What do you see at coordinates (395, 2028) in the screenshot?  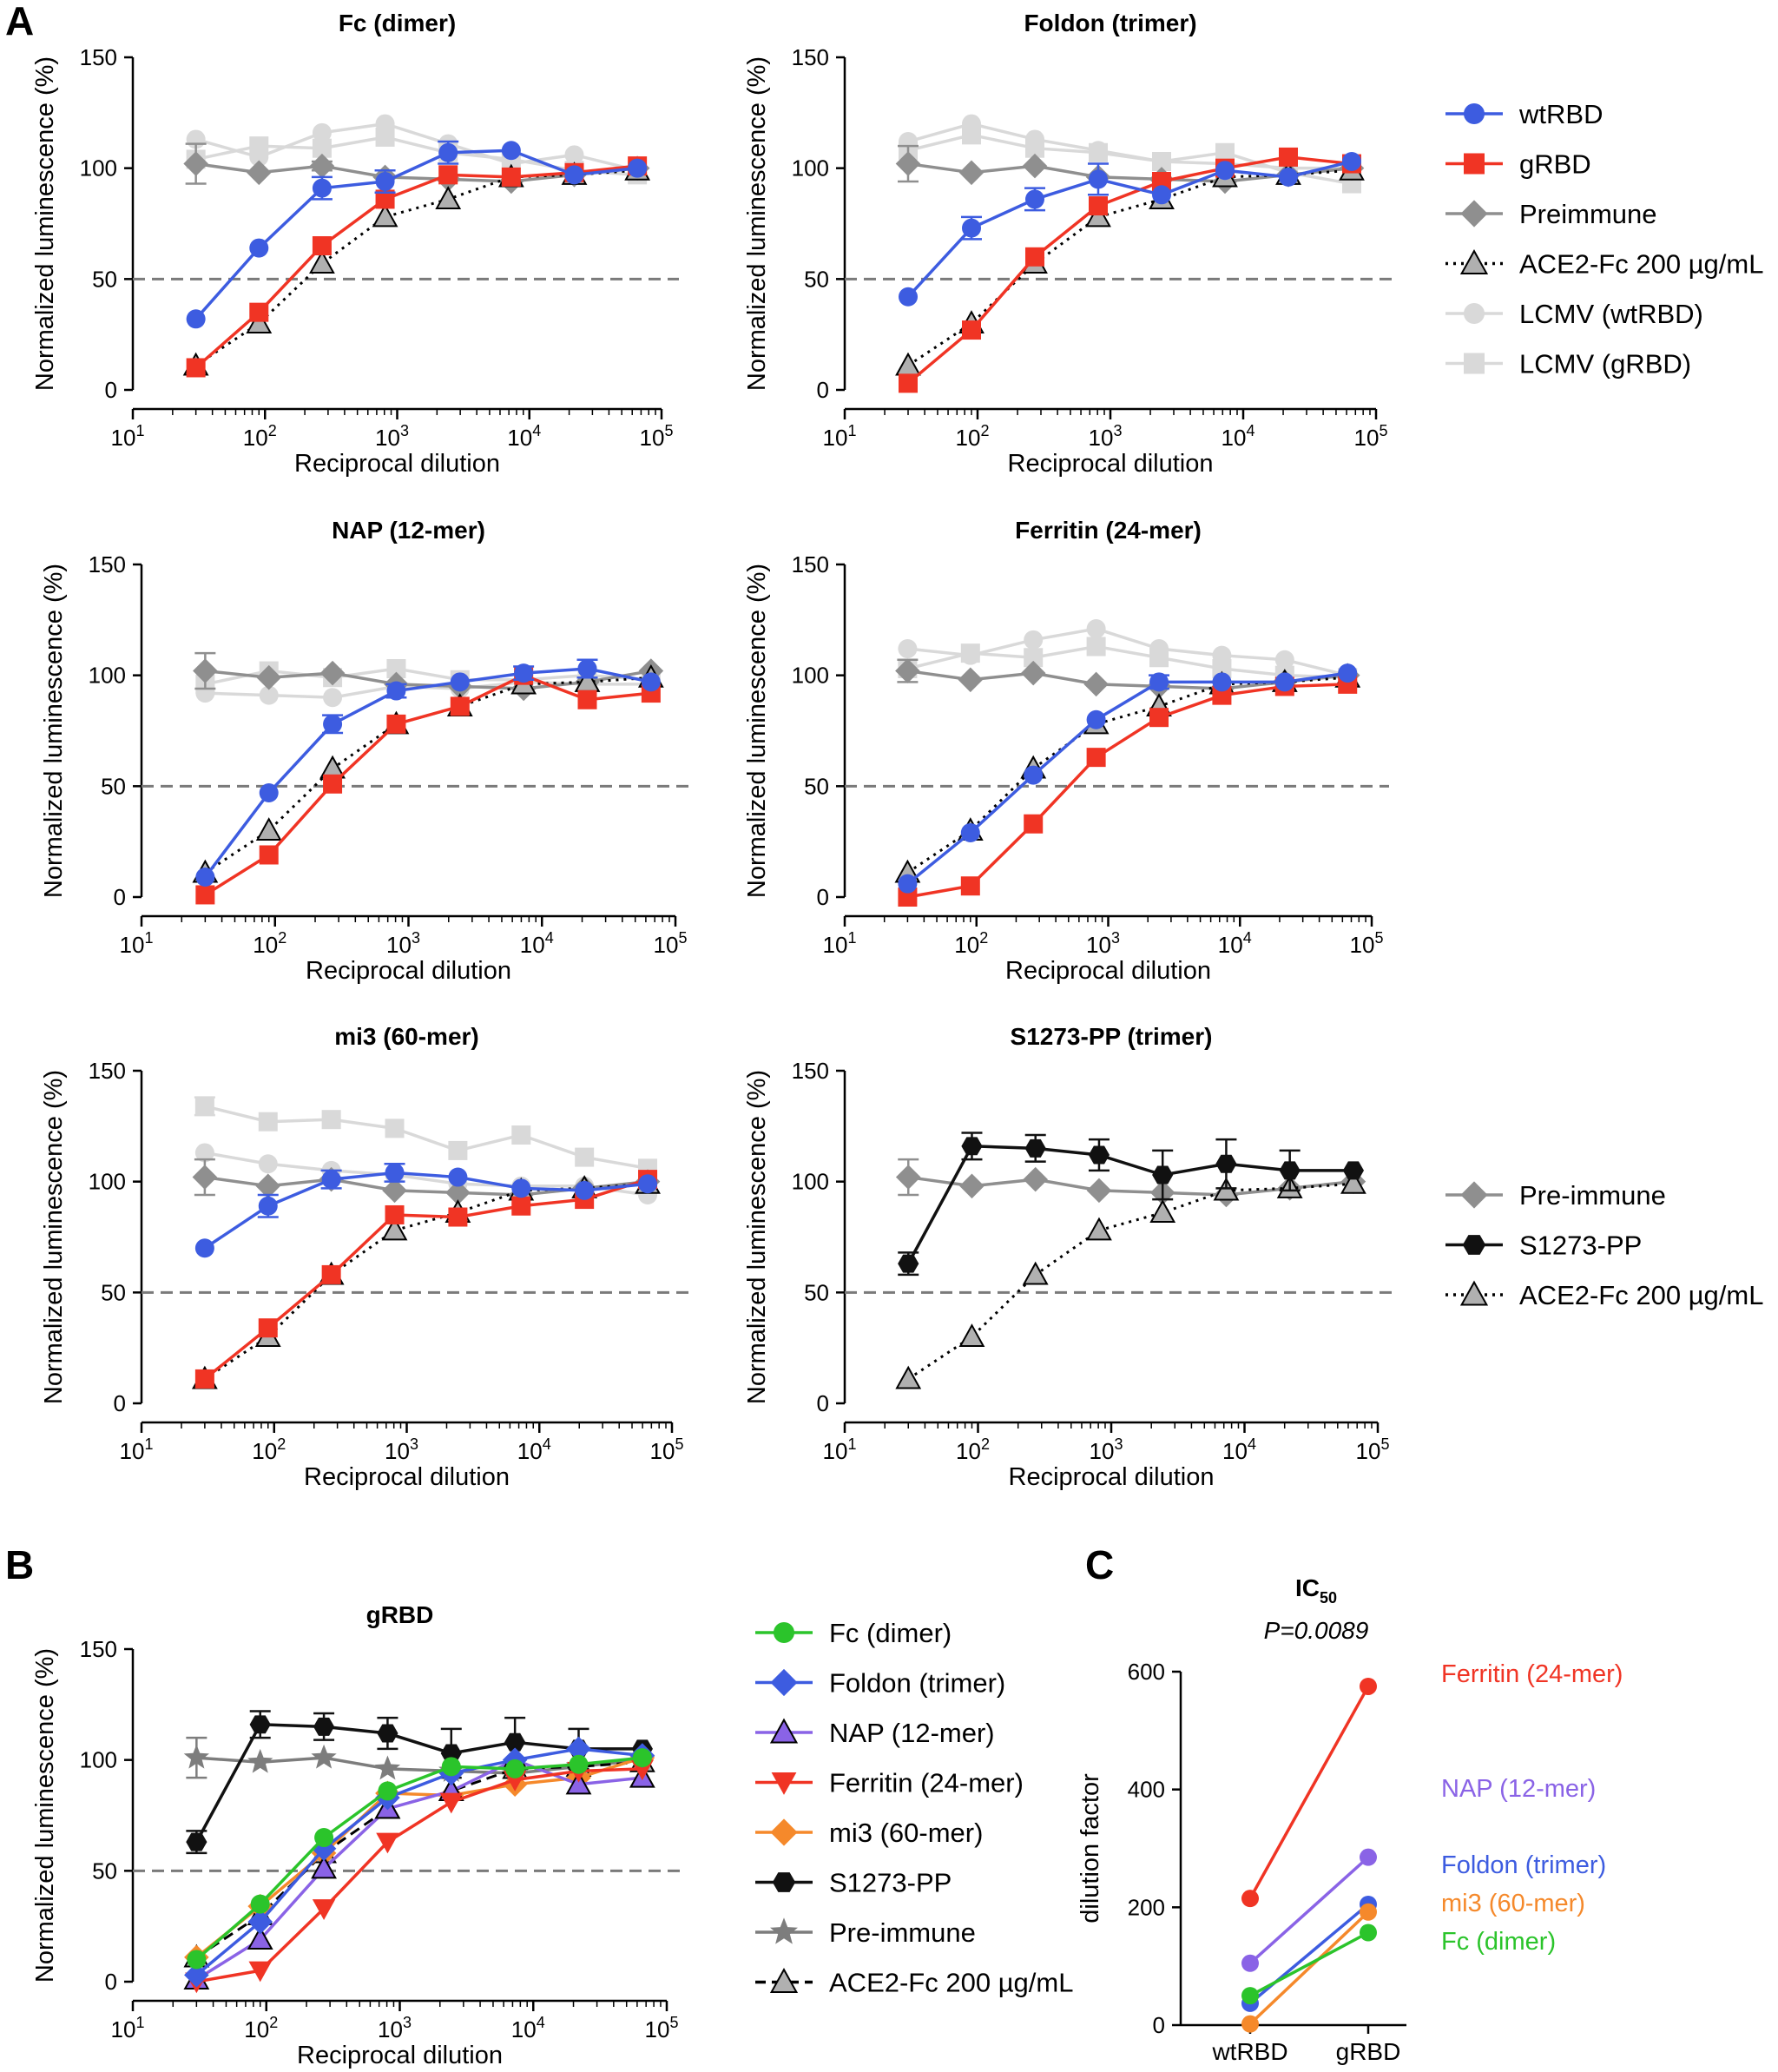 I see `x-tick-label: 10³` at bounding box center [395, 2028].